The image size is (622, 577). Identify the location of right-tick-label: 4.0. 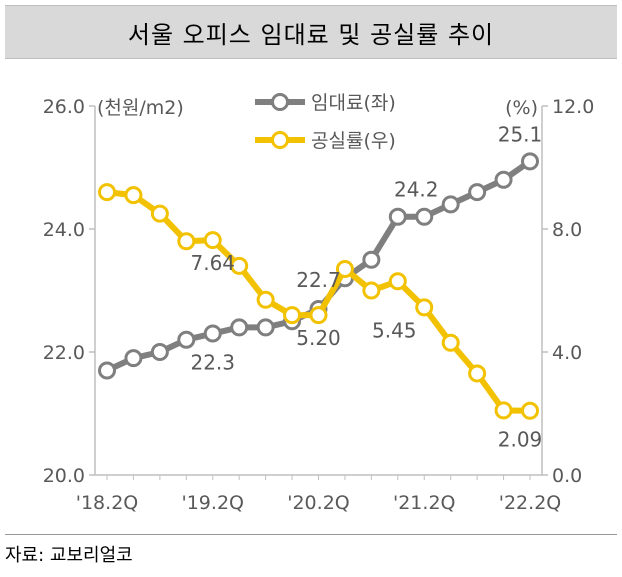
(567, 353).